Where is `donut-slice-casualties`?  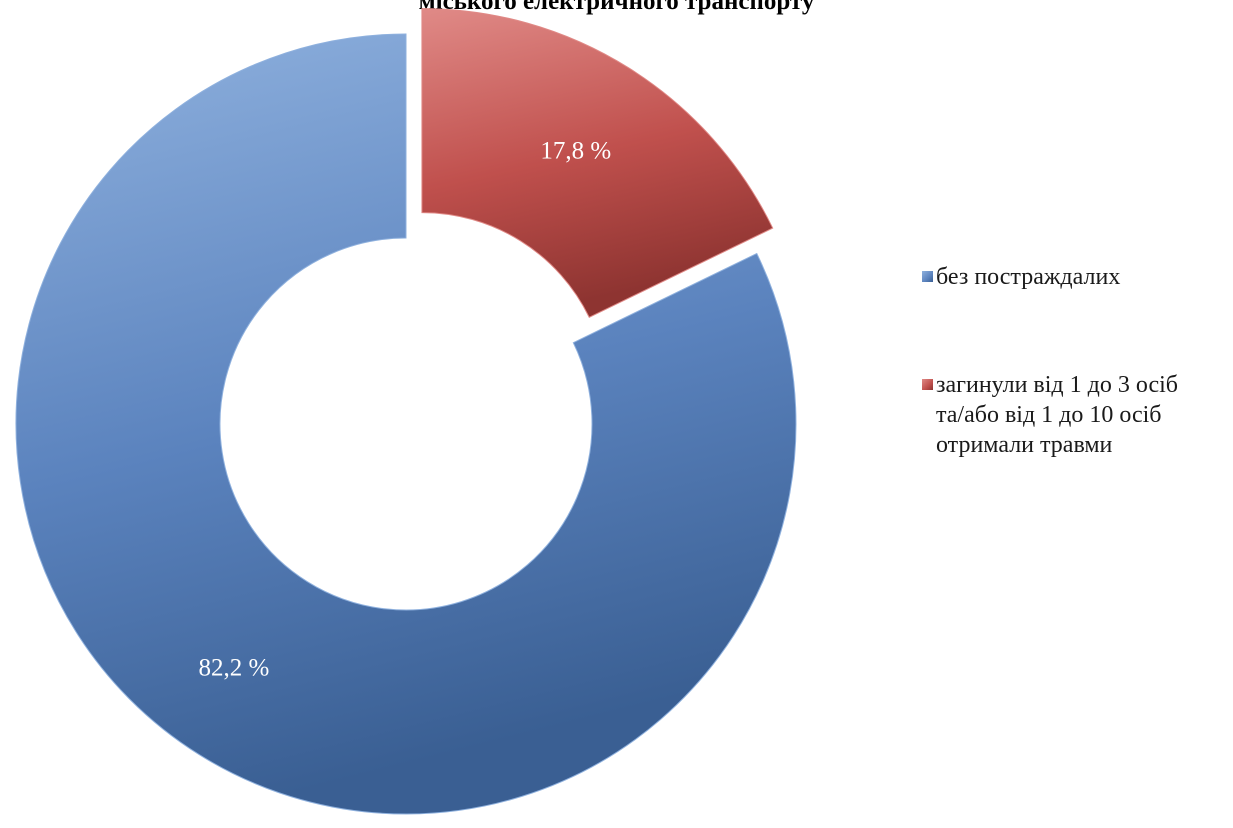
donut-slice-casualties is located at coordinates (597, 163).